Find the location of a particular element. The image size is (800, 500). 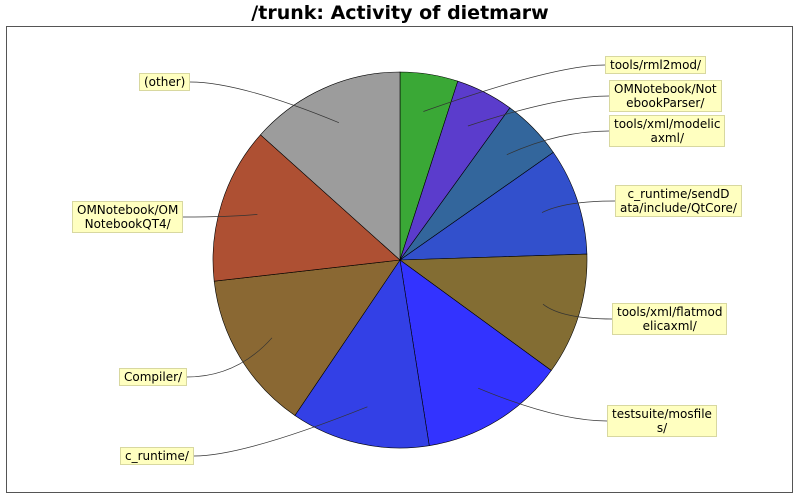

chart-title: /trunk: Activity of dietmarw is located at coordinates (400, 13).